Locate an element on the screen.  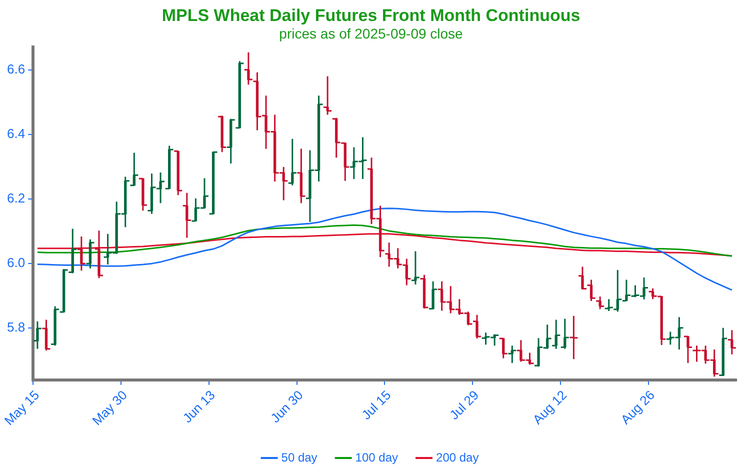
x-tick-label: May 15 is located at coordinates (21, 407).